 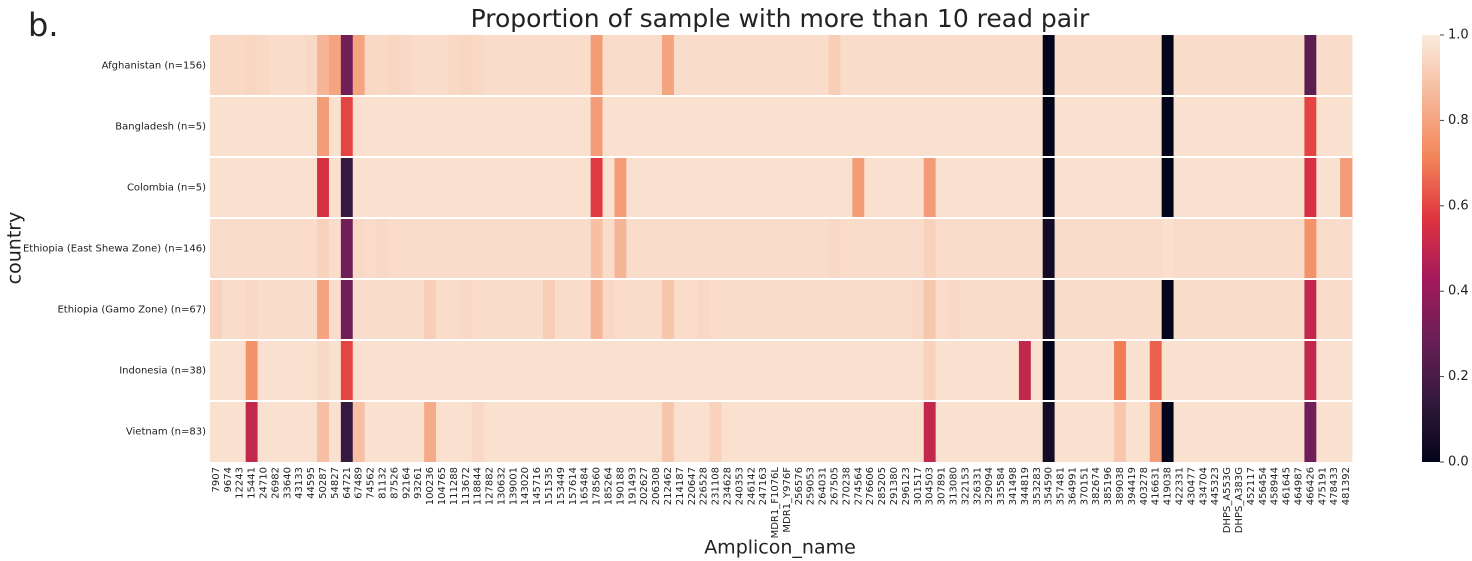 I want to click on x-tick-label: 291380, so click(x=894, y=486).